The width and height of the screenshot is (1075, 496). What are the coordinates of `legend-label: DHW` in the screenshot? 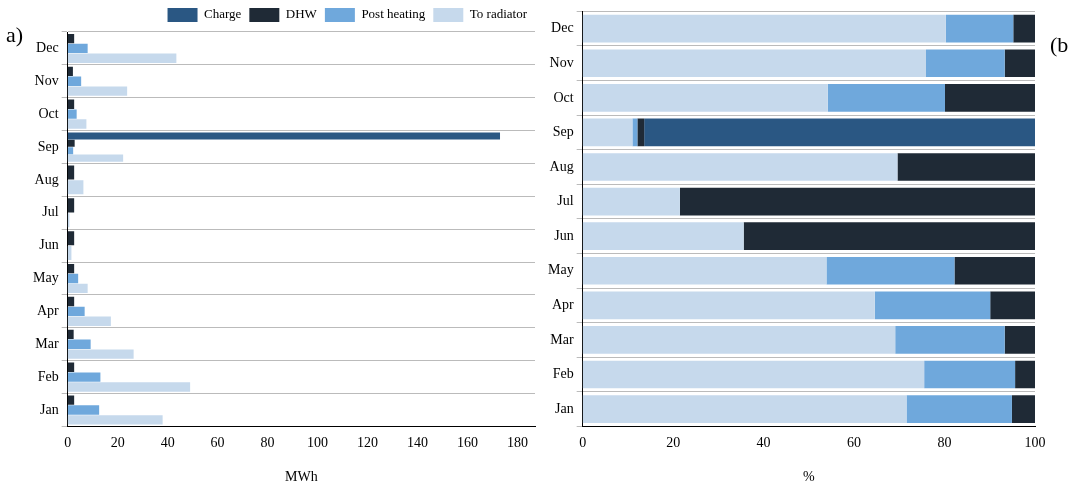 It's located at (301, 14).